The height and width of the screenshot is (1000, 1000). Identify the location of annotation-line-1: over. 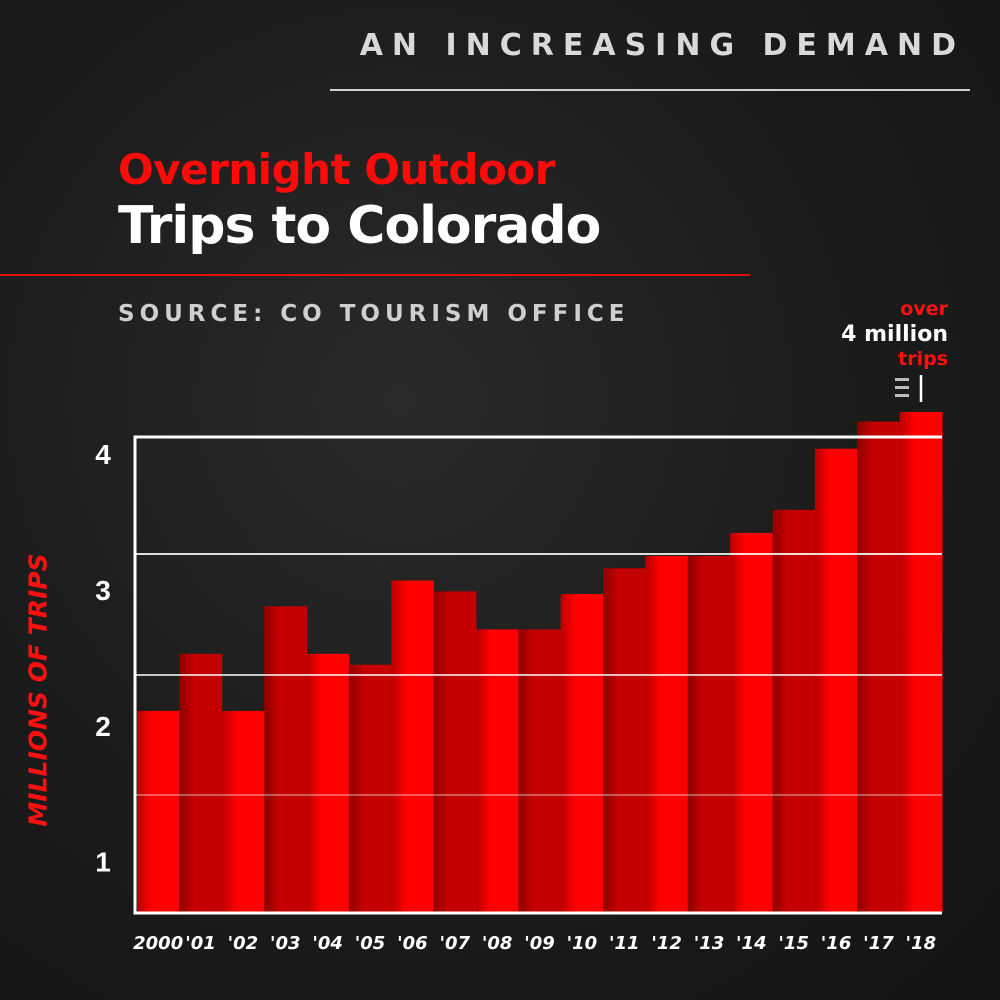
(924, 309).